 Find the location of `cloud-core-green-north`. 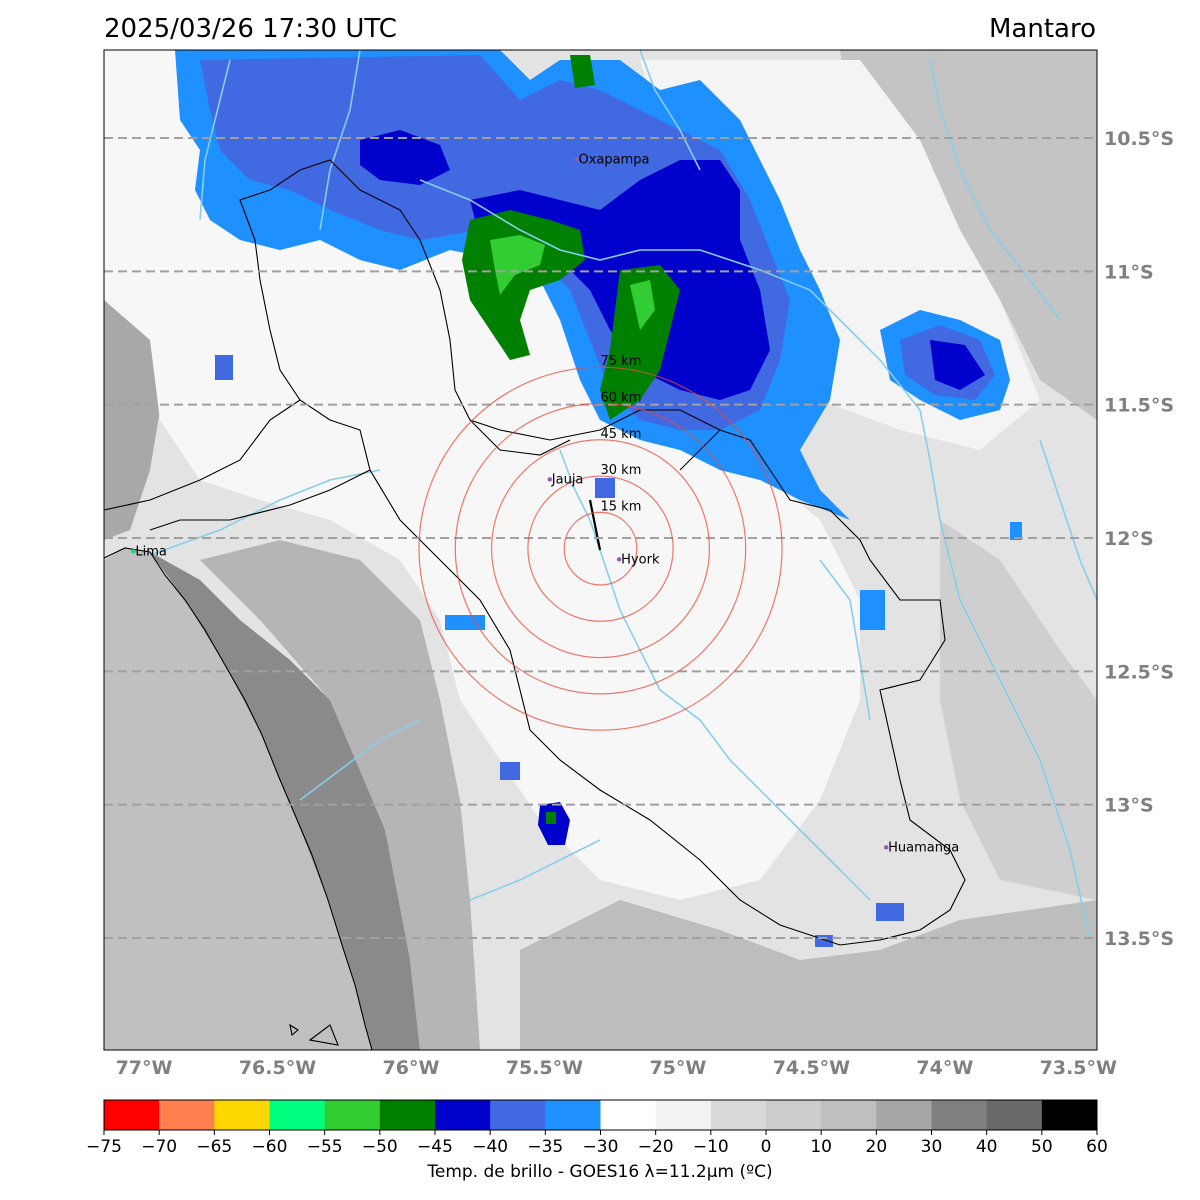

cloud-core-green-north is located at coordinates (582, 71).